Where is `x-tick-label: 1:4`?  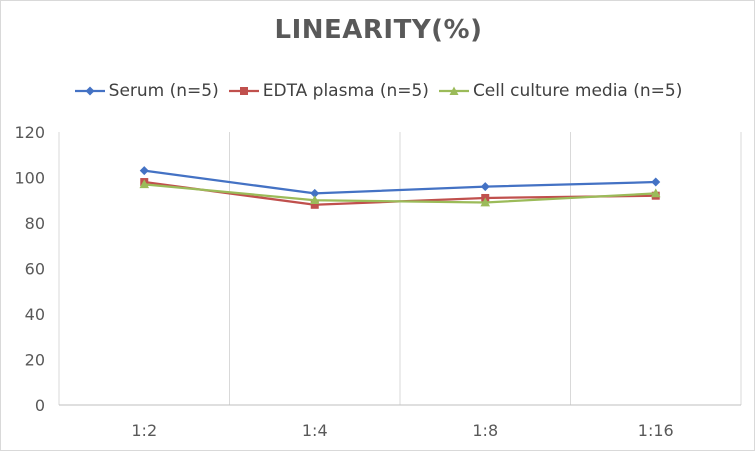 x-tick-label: 1:4 is located at coordinates (315, 430).